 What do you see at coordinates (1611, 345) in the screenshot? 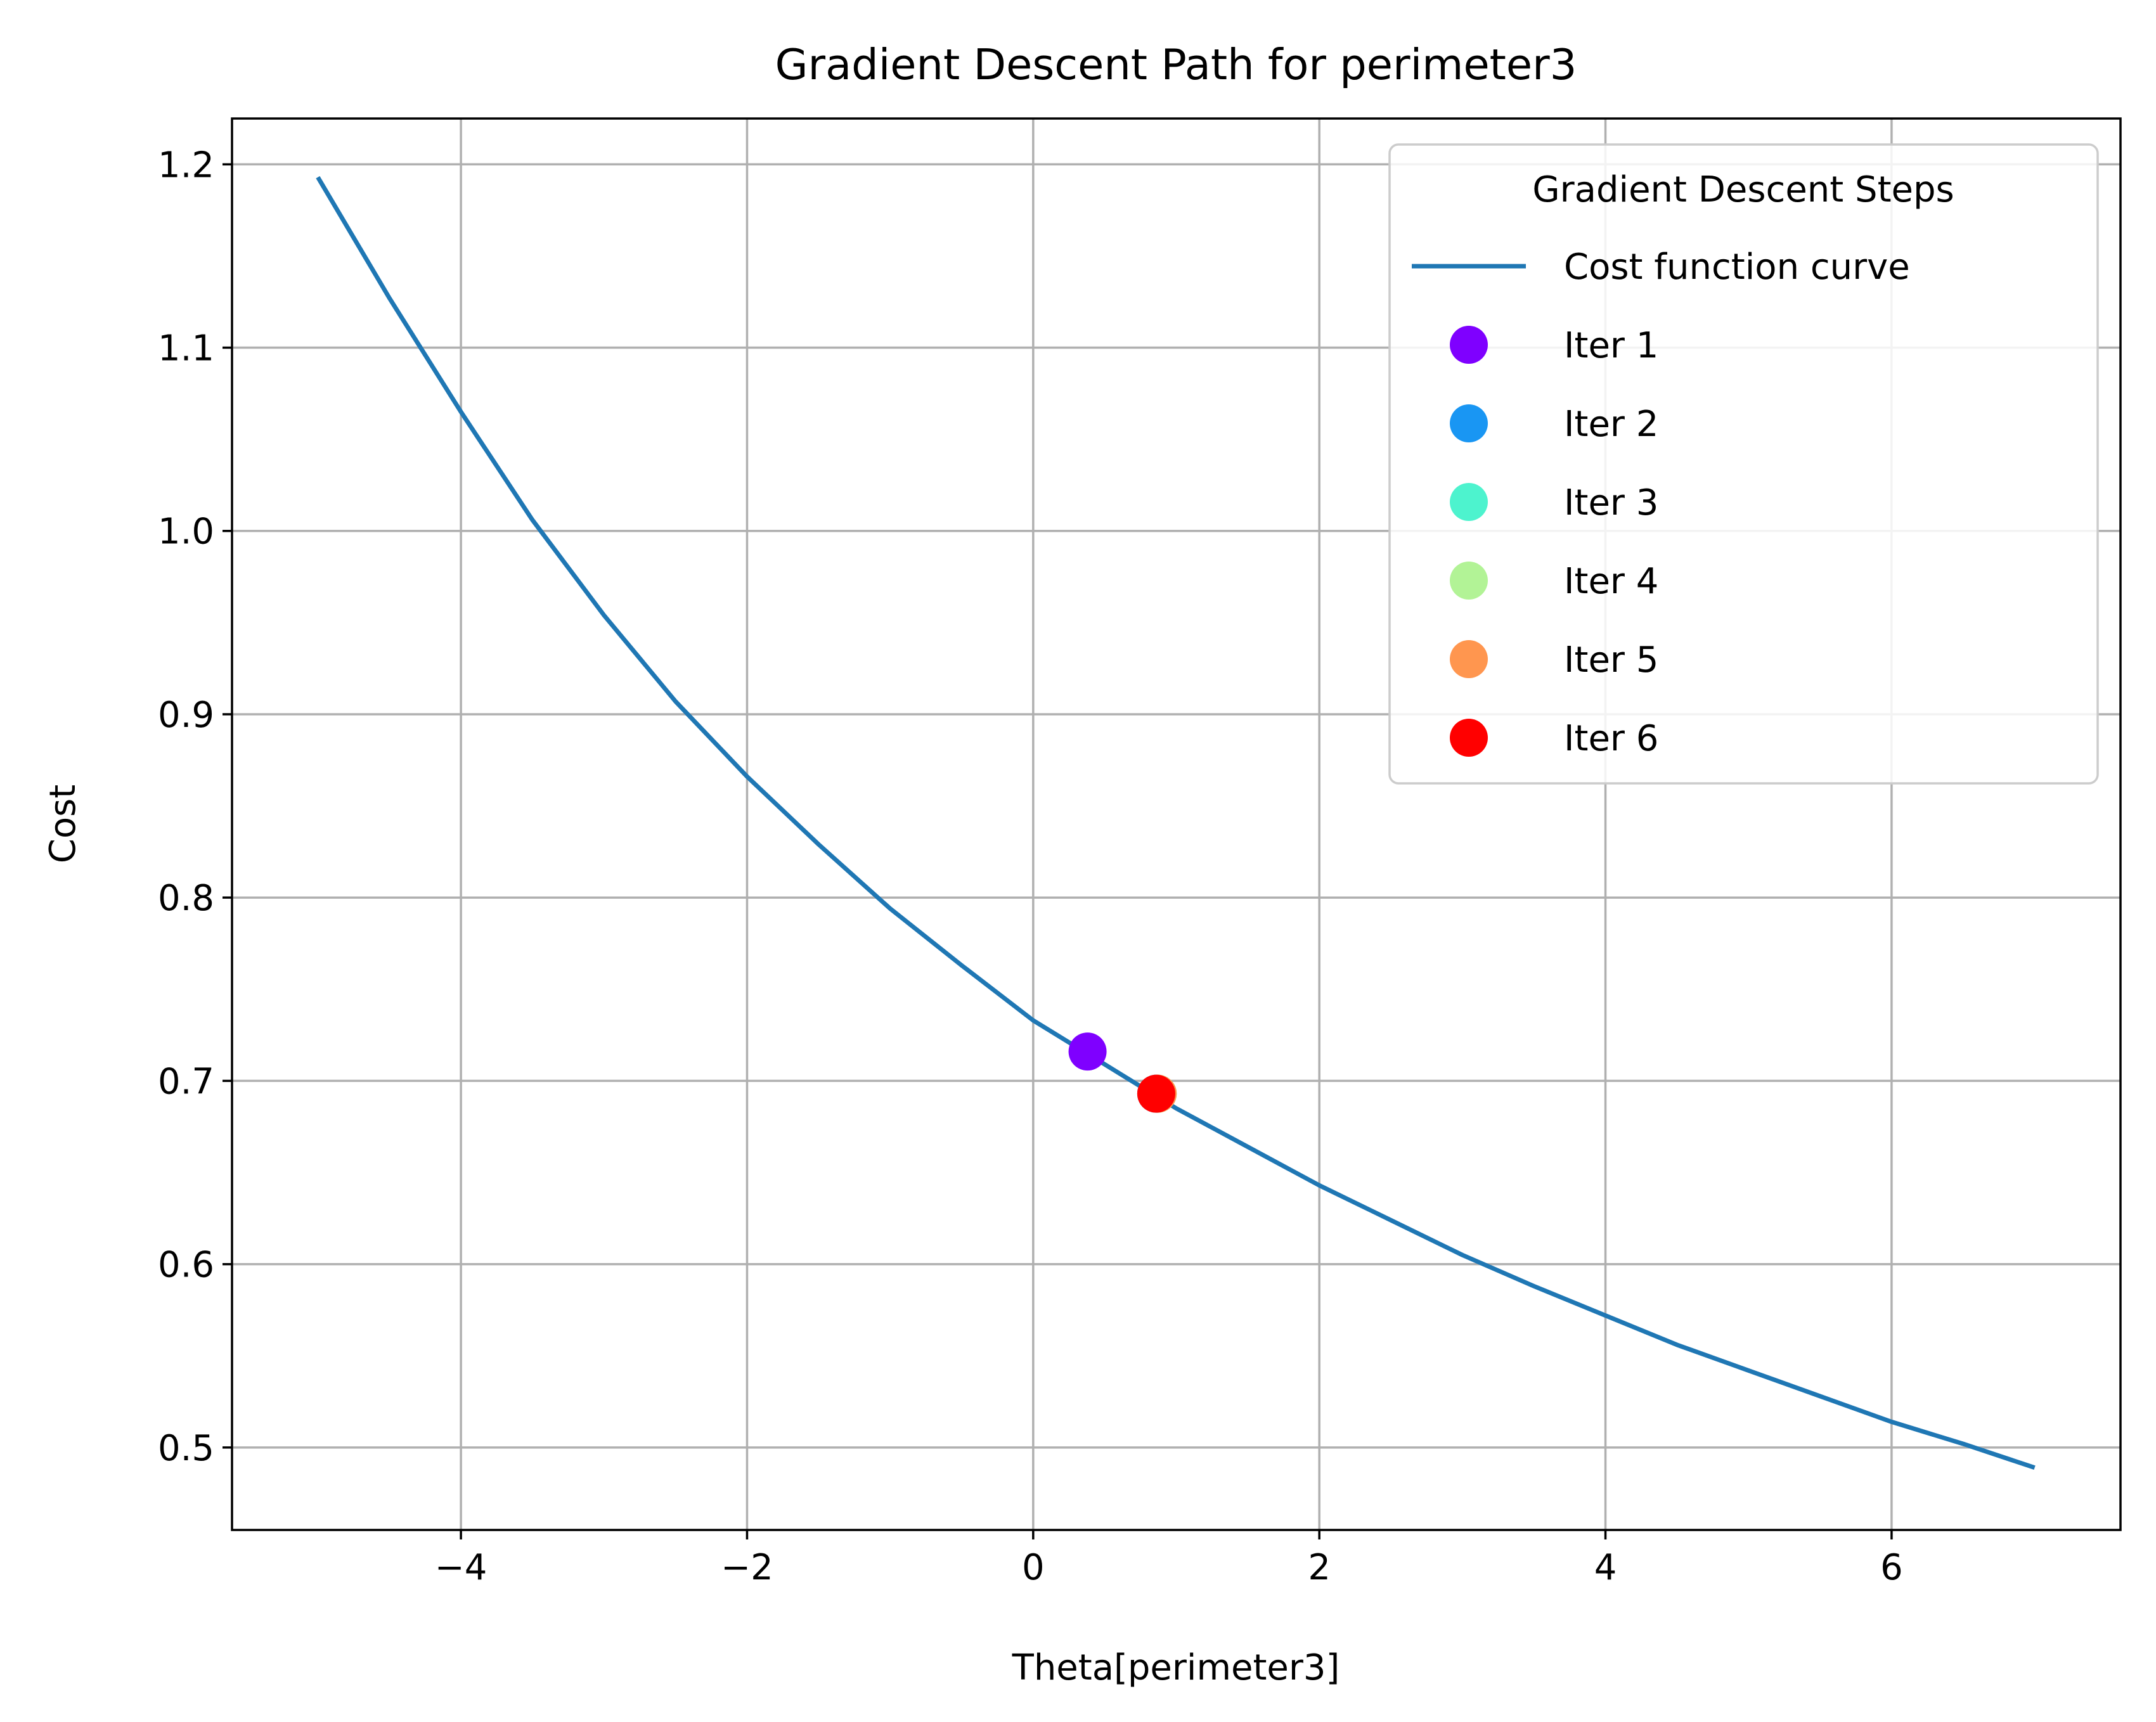
I see `legend-label-iter-1: Iter 1` at bounding box center [1611, 345].